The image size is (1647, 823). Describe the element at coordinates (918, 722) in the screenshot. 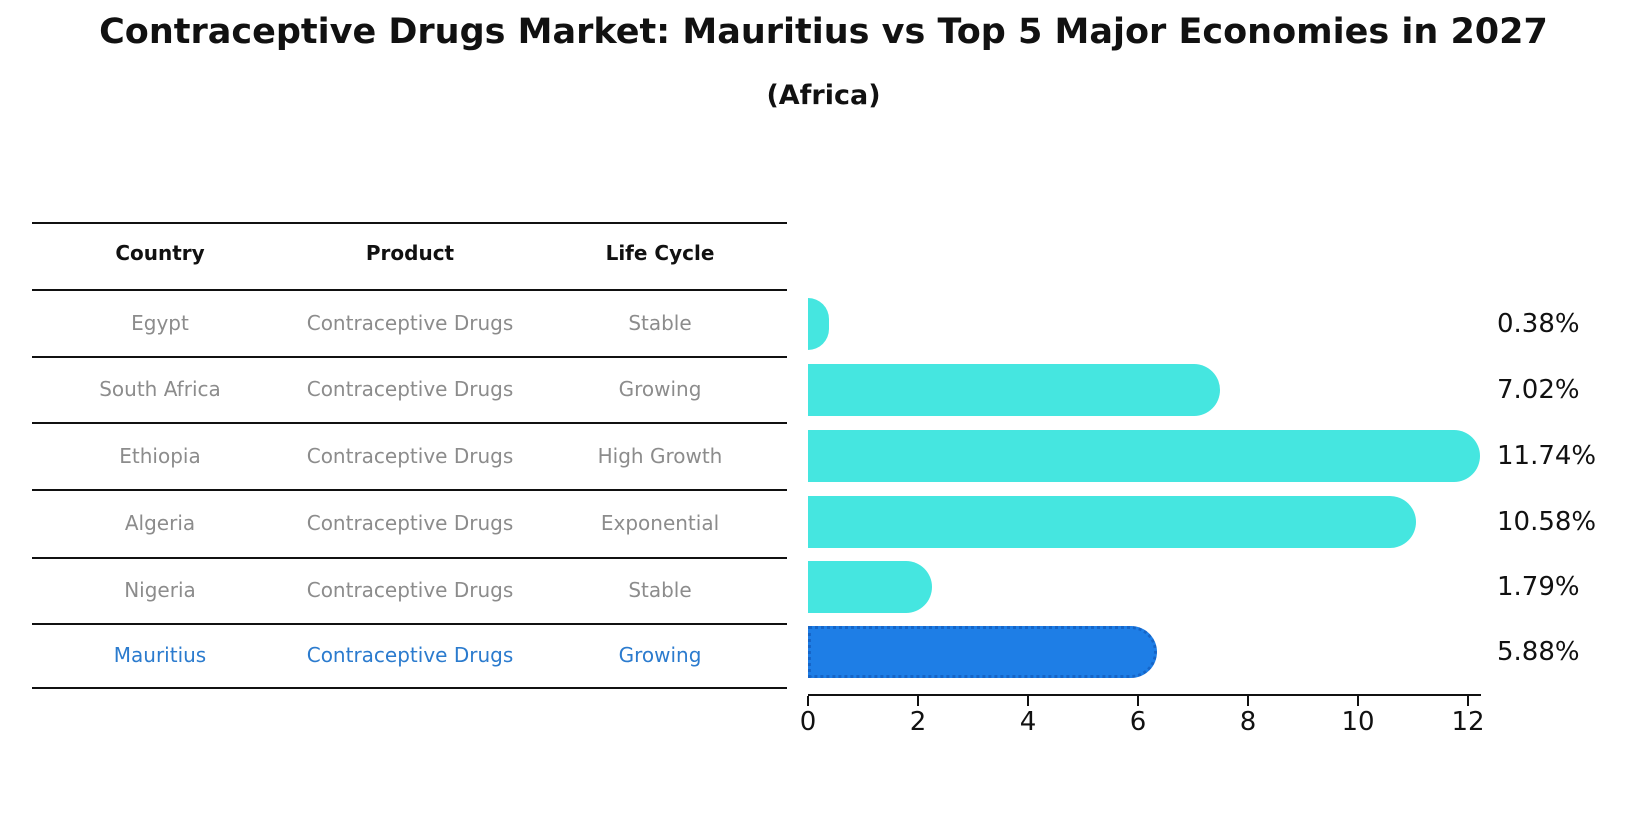

I see `x-axis-tick-label: 2` at that location.